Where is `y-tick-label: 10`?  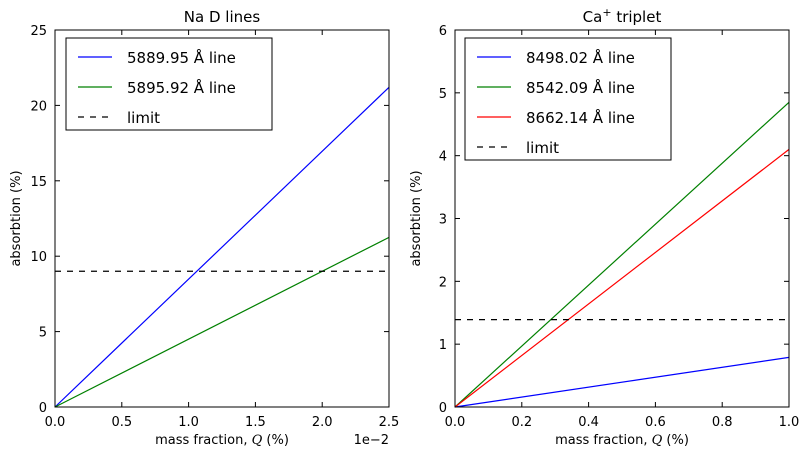
y-tick-label: 10 is located at coordinates (38, 257).